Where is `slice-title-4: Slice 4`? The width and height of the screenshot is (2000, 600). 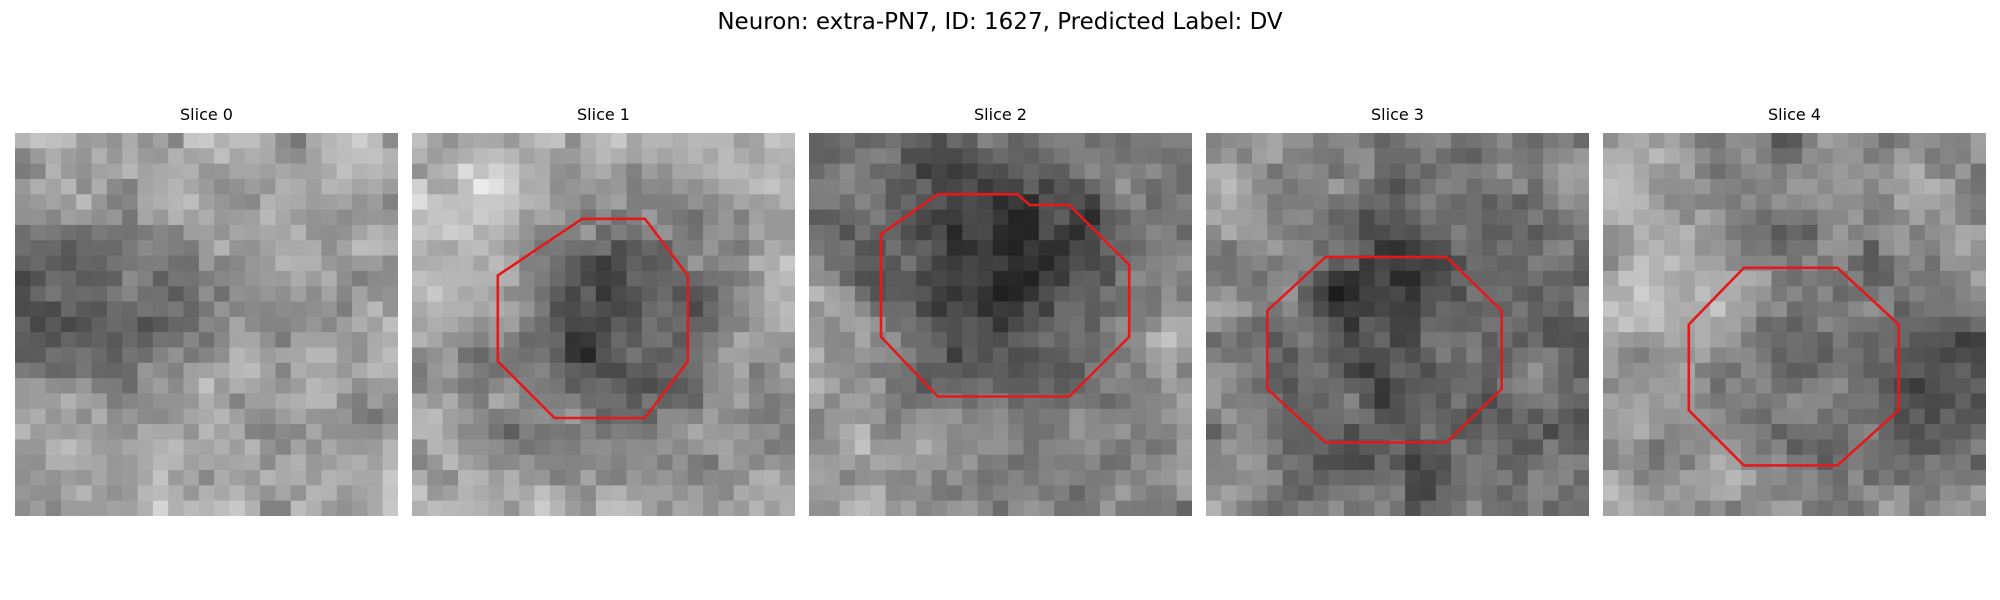
slice-title-4: Slice 4 is located at coordinates (1794, 114).